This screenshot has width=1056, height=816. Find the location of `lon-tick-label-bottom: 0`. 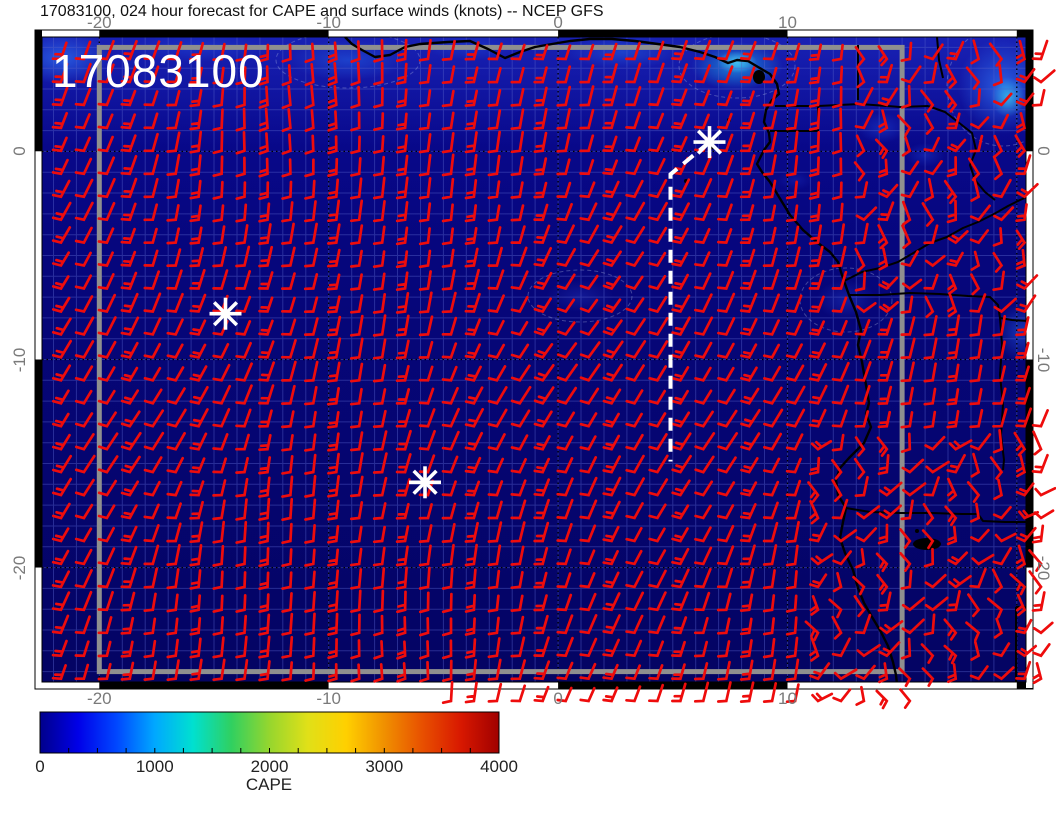

lon-tick-label-bottom: 0 is located at coordinates (558, 698).